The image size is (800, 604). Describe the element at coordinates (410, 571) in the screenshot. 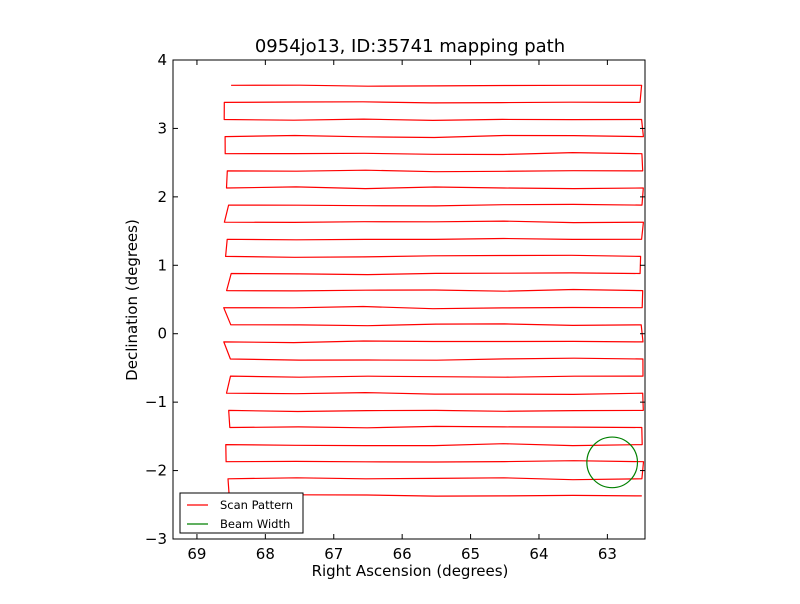

I see `x-axis-label: Right Ascension (degrees)` at that location.